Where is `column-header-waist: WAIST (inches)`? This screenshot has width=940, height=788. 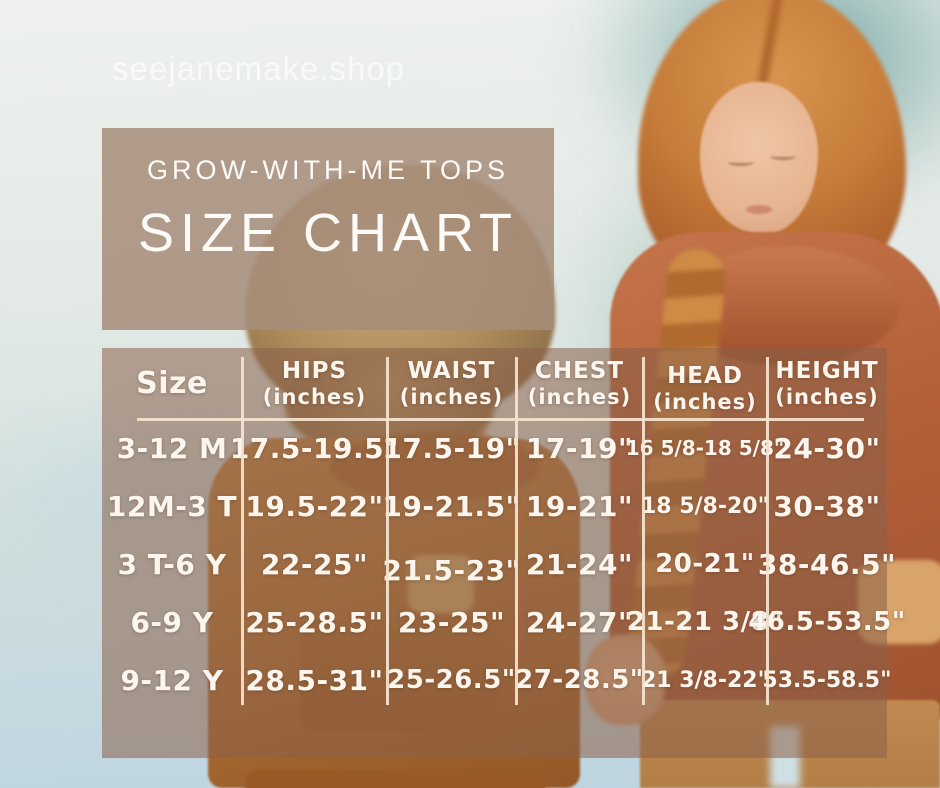
column-header-waist: WAIST (inches) is located at coordinates (451, 383).